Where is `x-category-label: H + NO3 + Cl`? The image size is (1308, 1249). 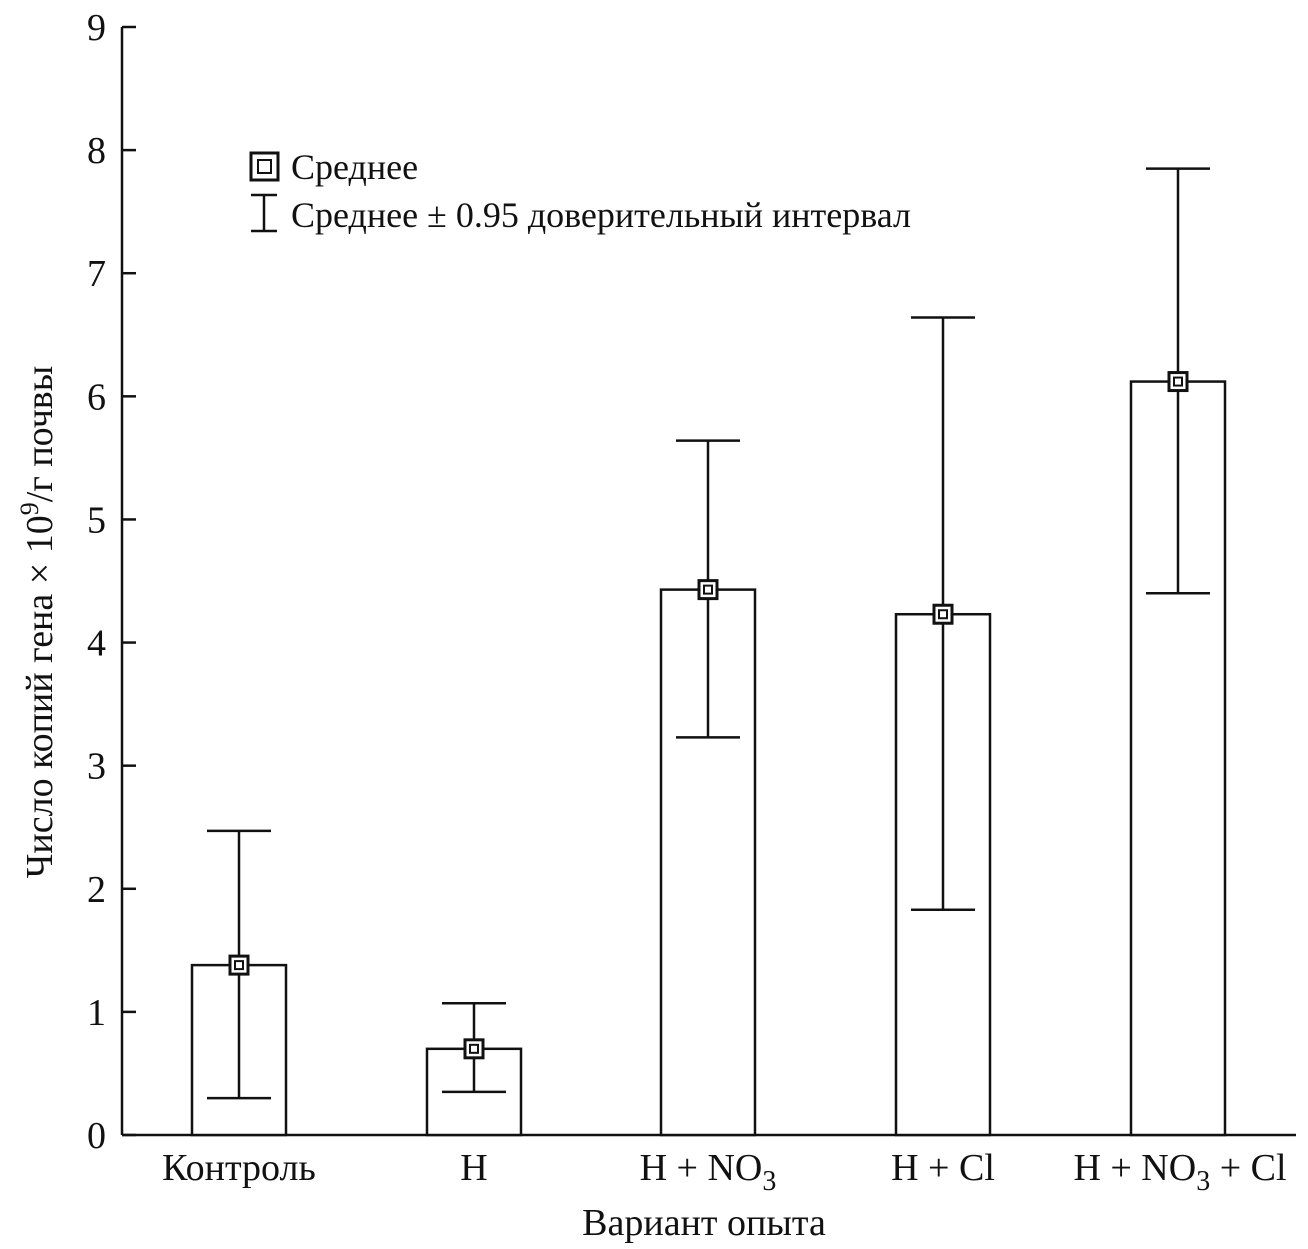
x-category-label: H + NO3 + Cl is located at coordinates (1179, 1172).